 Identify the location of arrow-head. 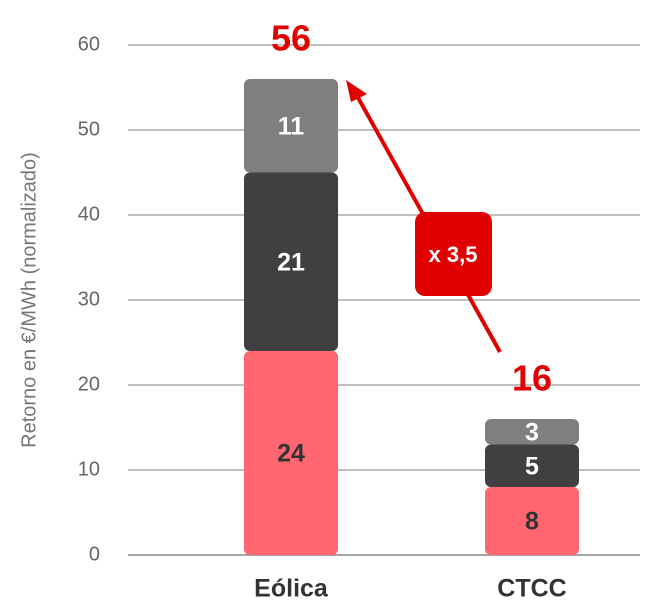
(356, 91).